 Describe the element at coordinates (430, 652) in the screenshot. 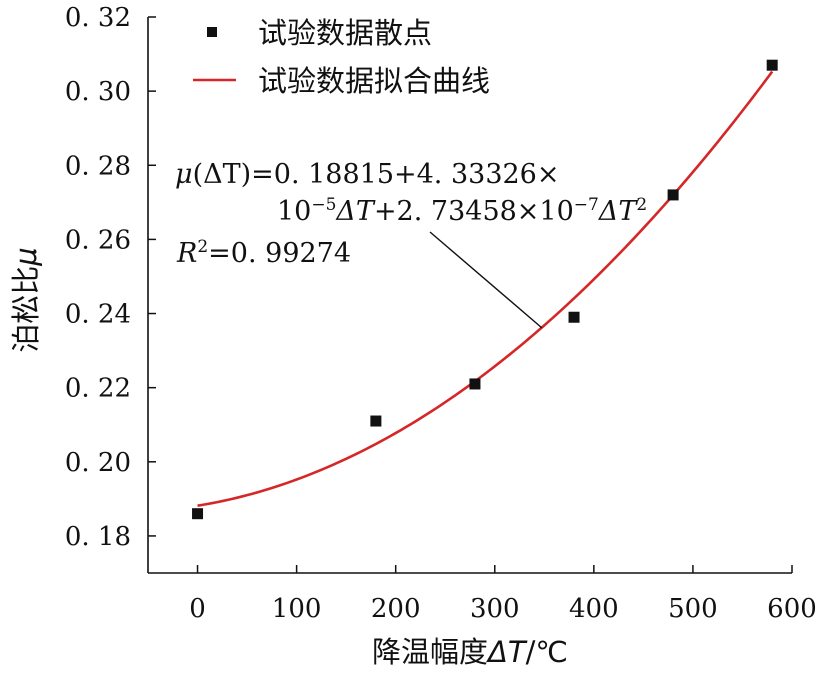

I see `x-axis-title-text: 降温幅度` at that location.